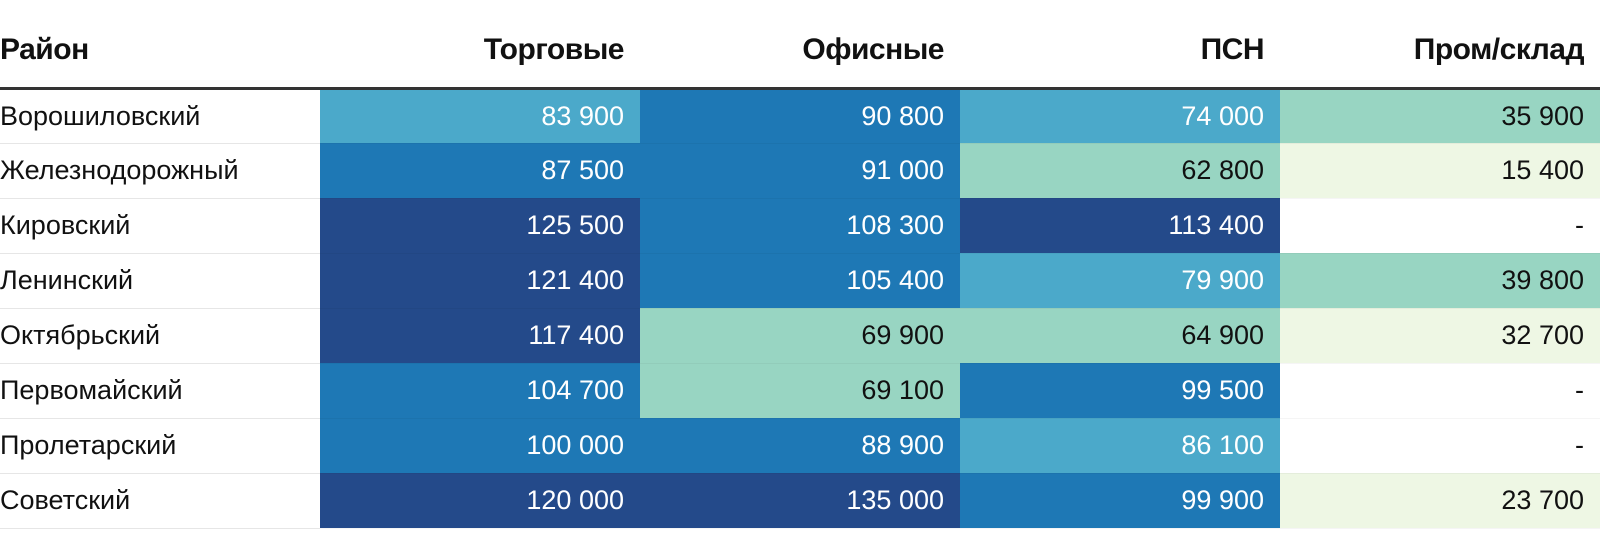 Image resolution: width=1600 pixels, height=538 pixels. I want to click on heatmap-value-cell: 125 500, so click(480, 226).